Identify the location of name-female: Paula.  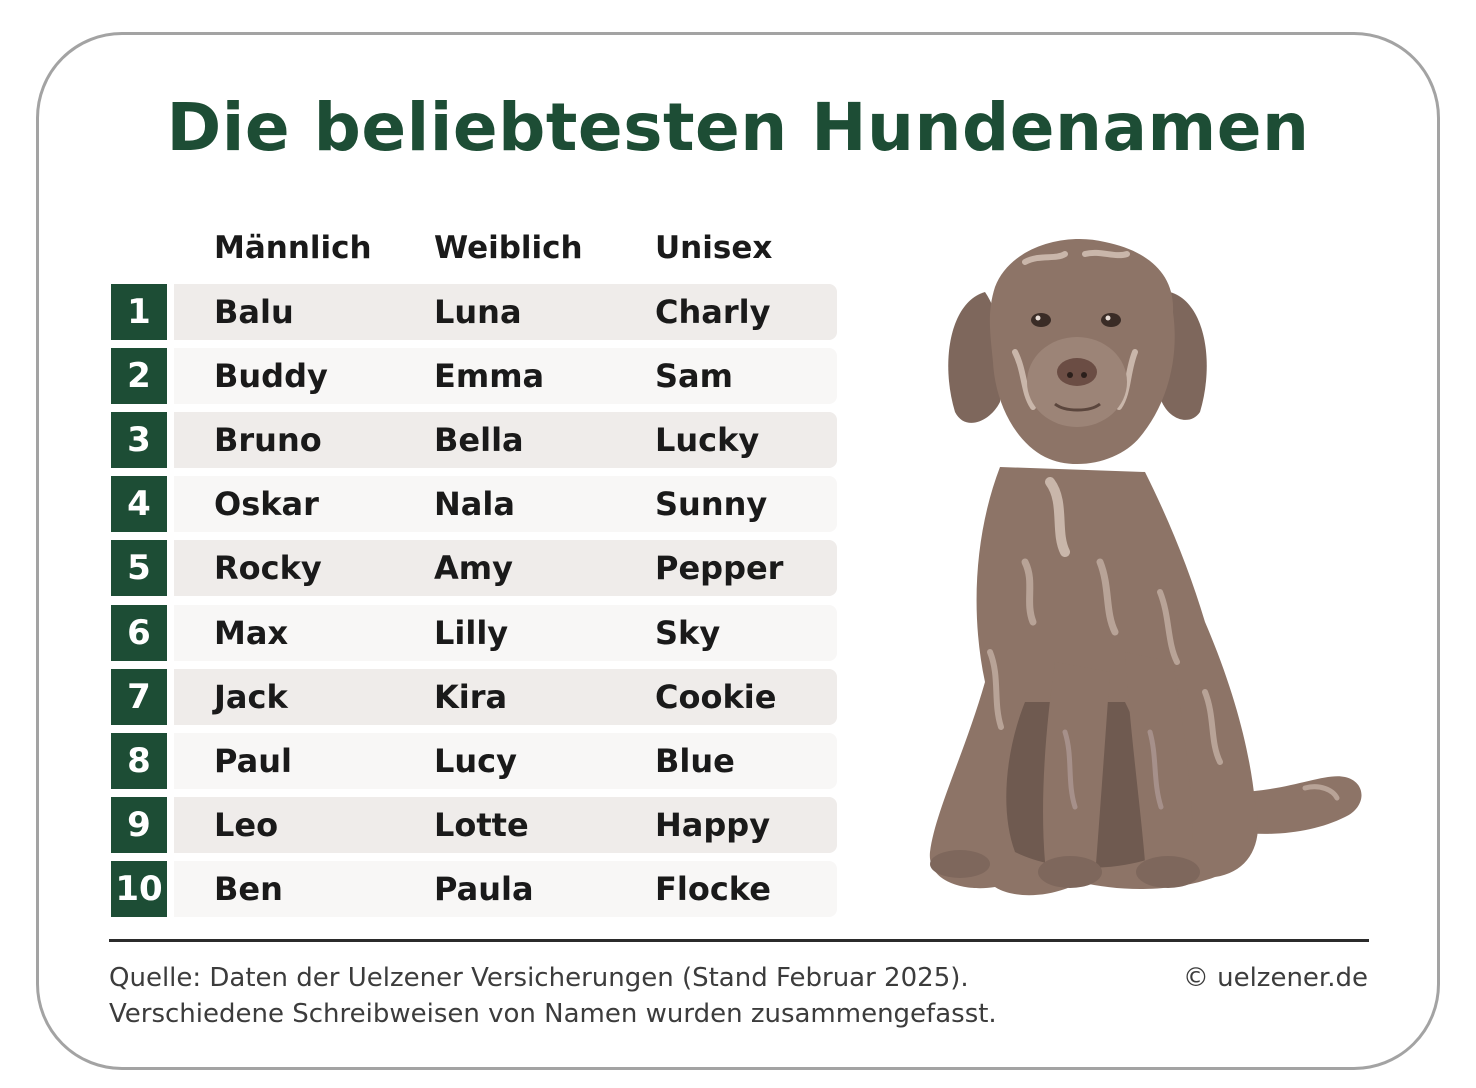
(484, 889).